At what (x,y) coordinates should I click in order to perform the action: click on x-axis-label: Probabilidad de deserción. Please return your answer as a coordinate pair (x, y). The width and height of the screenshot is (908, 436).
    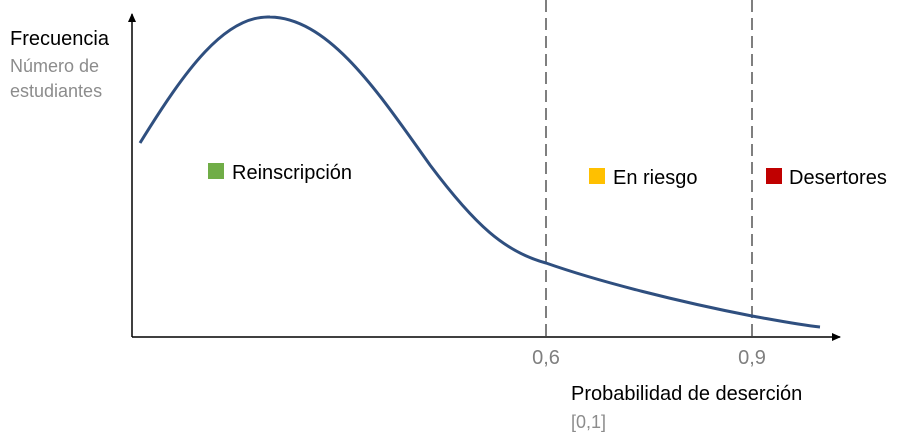
    Looking at the image, I should click on (686, 394).